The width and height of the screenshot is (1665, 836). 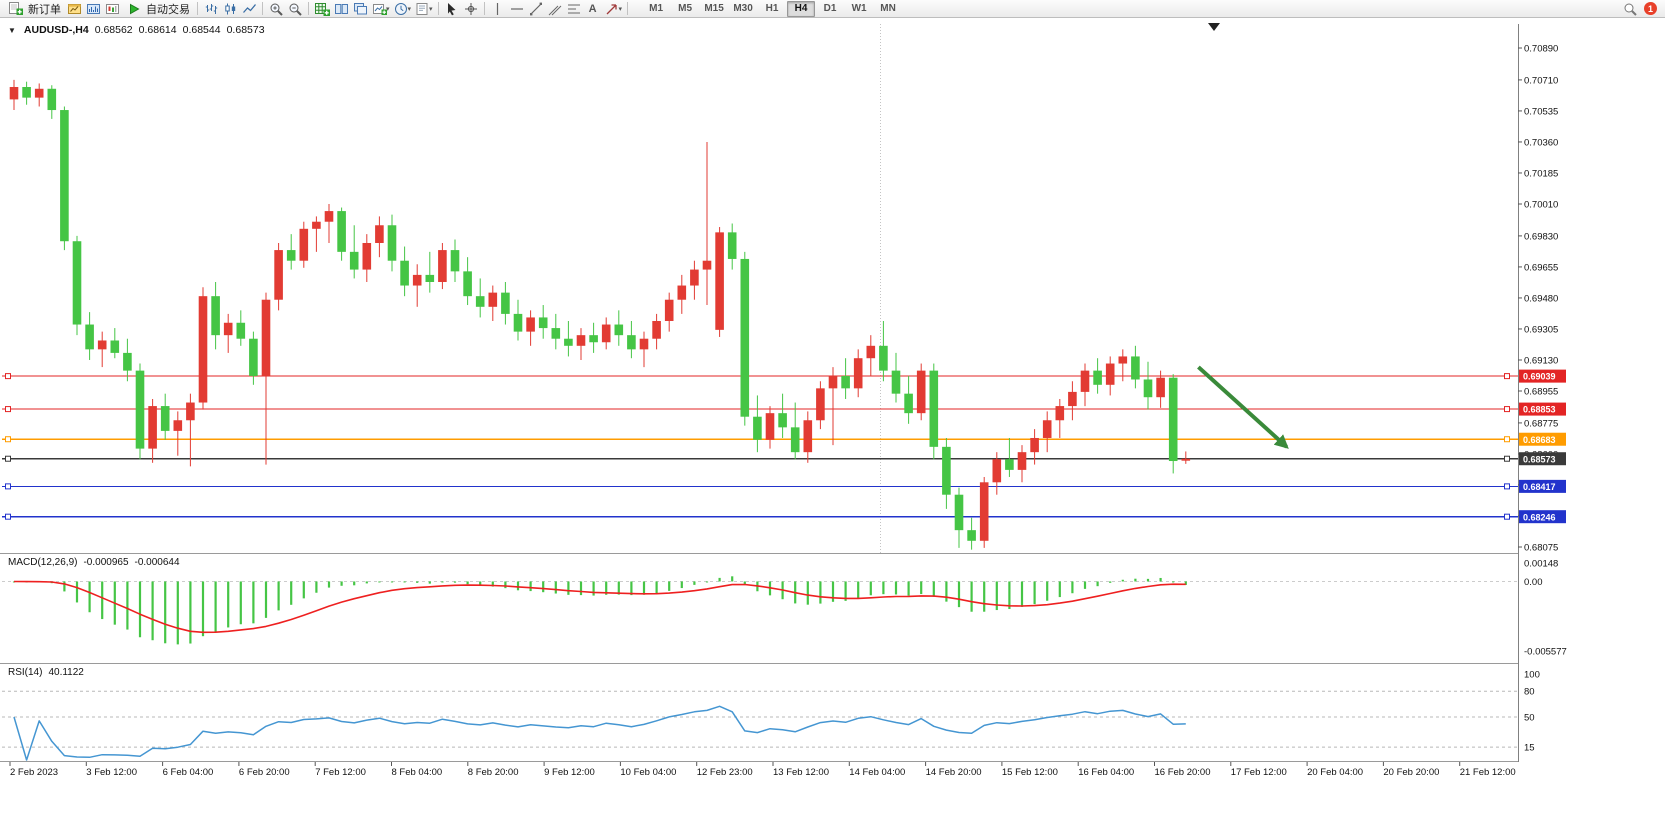 I want to click on time-axis-label: 16 Feb 04:00, so click(x=1106, y=772).